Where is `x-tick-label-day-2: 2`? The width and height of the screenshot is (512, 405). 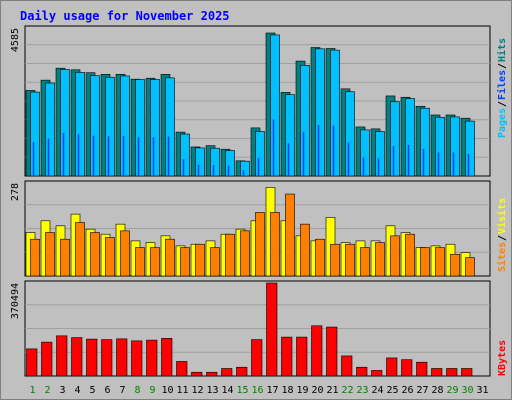
x-tick-label-day-2: 2 is located at coordinates (47, 390).